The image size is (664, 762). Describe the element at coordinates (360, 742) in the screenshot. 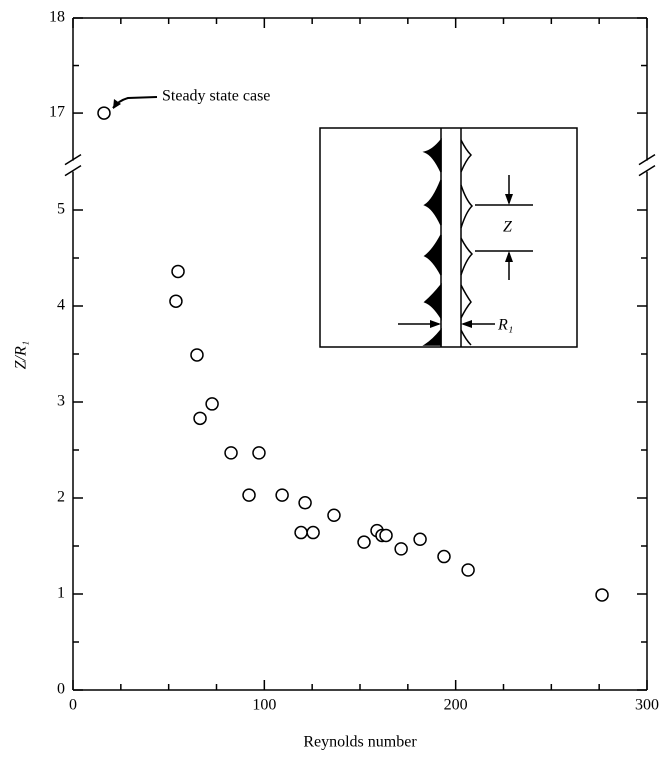

I see `x-axis-label: Reynolds number` at that location.